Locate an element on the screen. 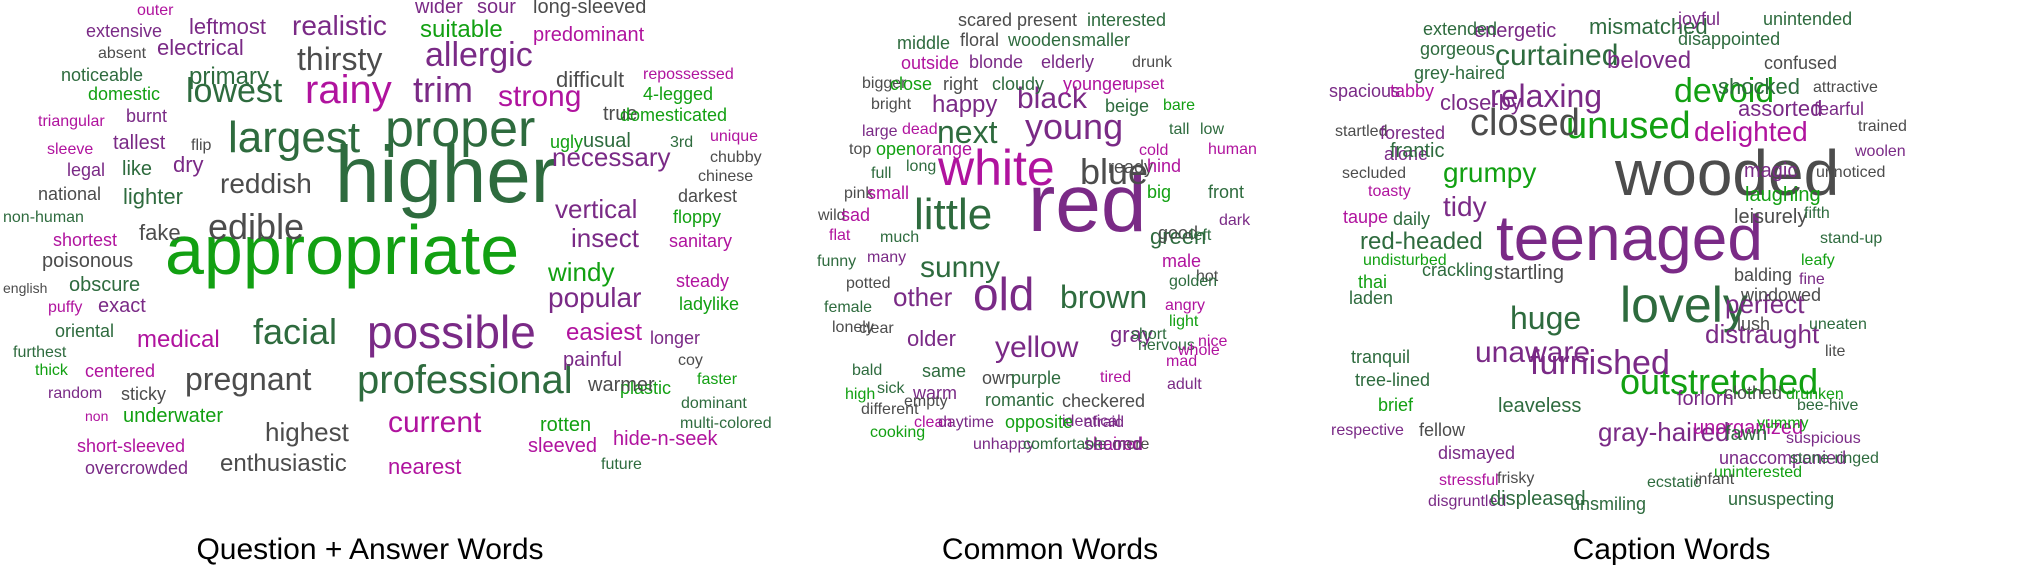 This screenshot has width=2023, height=583. cloud-word: female is located at coordinates (848, 307).